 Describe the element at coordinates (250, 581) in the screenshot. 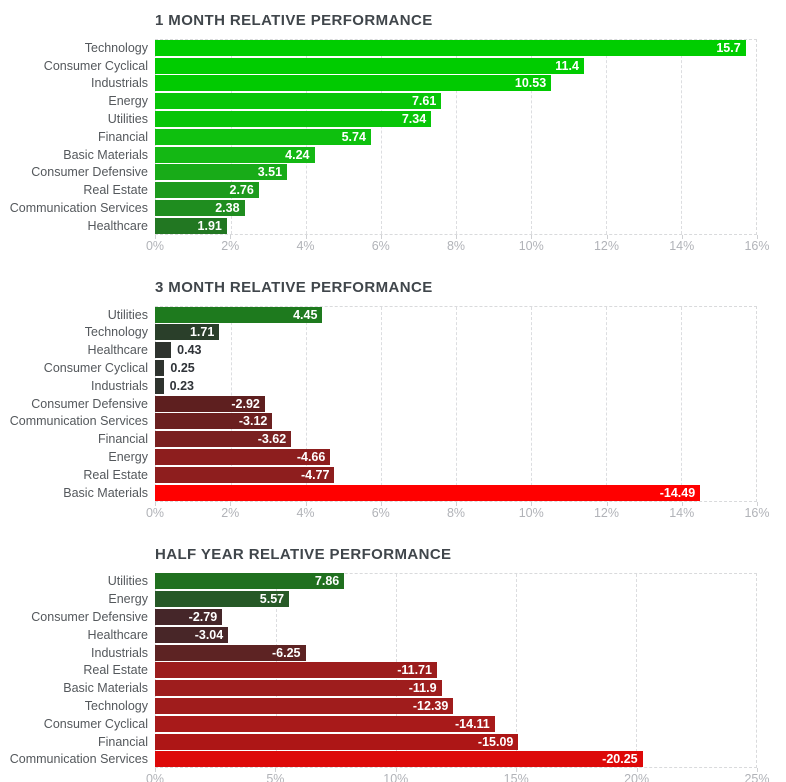

I see `bar: 7.86` at that location.